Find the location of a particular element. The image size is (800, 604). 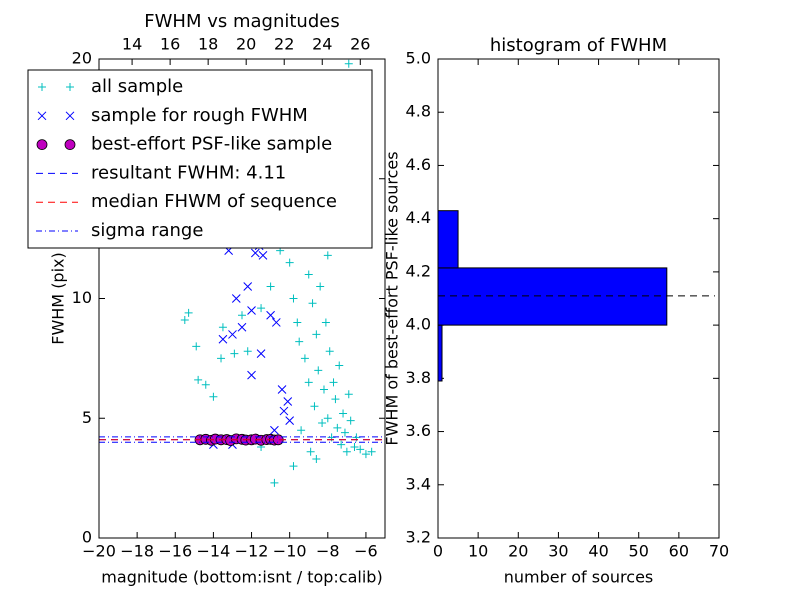

x-tick-label: 70 is located at coordinates (719, 551).